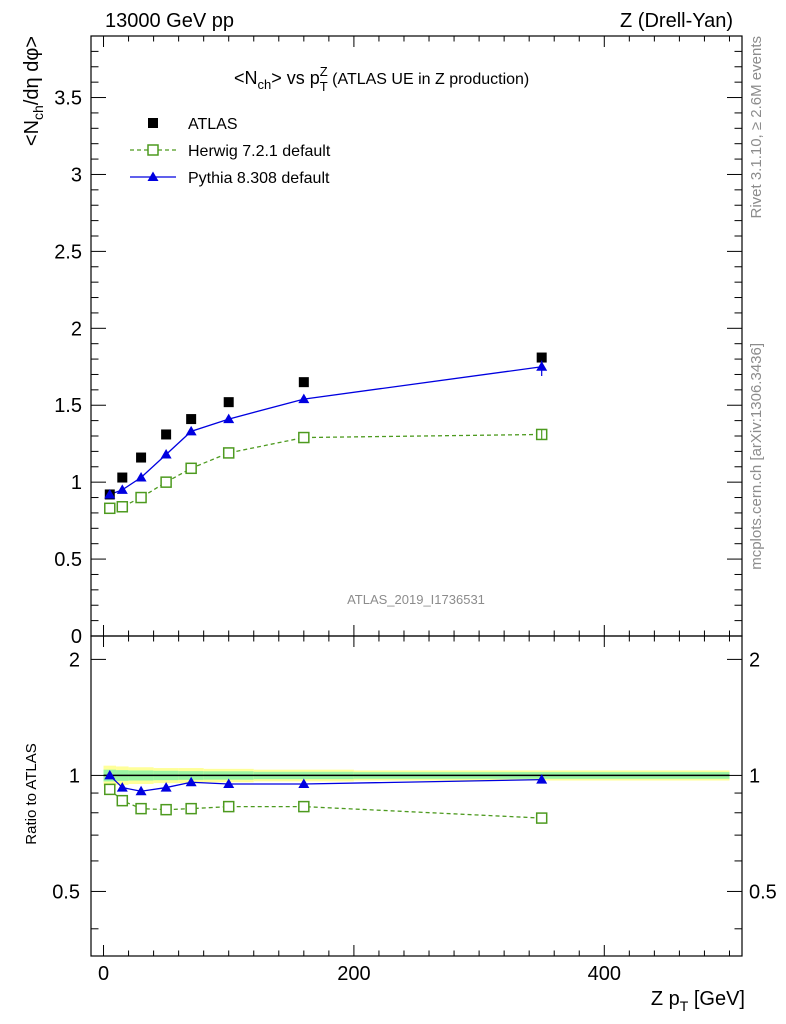 This screenshot has width=786, height=1024. I want to click on xlabel: Z pT [GeV], so click(698, 1001).